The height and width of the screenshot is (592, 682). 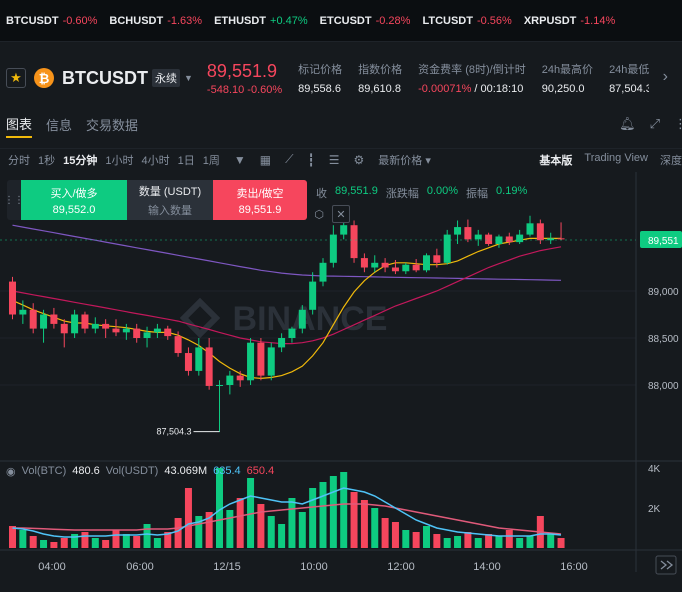 I want to click on favorite-star-icon: ★, so click(x=16, y=78).